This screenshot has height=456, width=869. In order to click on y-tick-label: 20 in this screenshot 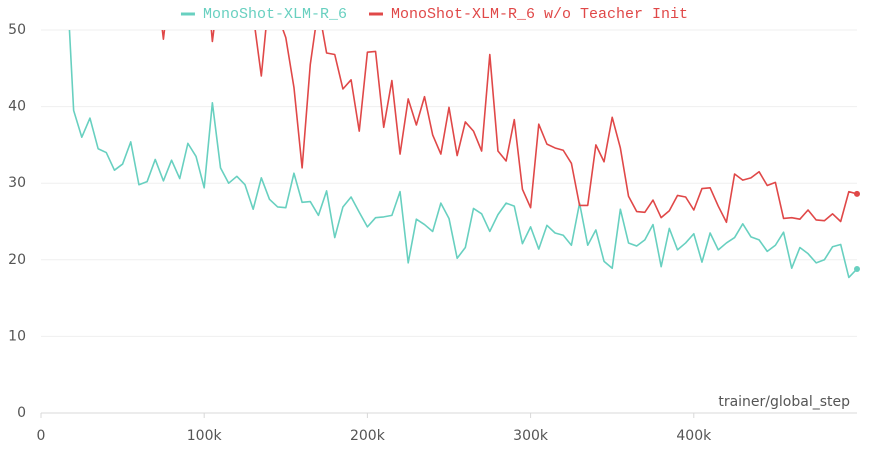, I will do `click(17, 260)`.